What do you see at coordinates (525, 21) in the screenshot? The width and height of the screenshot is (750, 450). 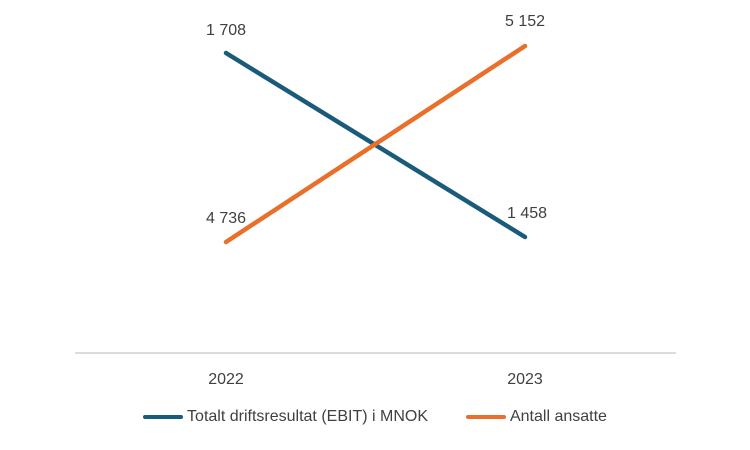 I see `data-label-1-1: 5 152` at bounding box center [525, 21].